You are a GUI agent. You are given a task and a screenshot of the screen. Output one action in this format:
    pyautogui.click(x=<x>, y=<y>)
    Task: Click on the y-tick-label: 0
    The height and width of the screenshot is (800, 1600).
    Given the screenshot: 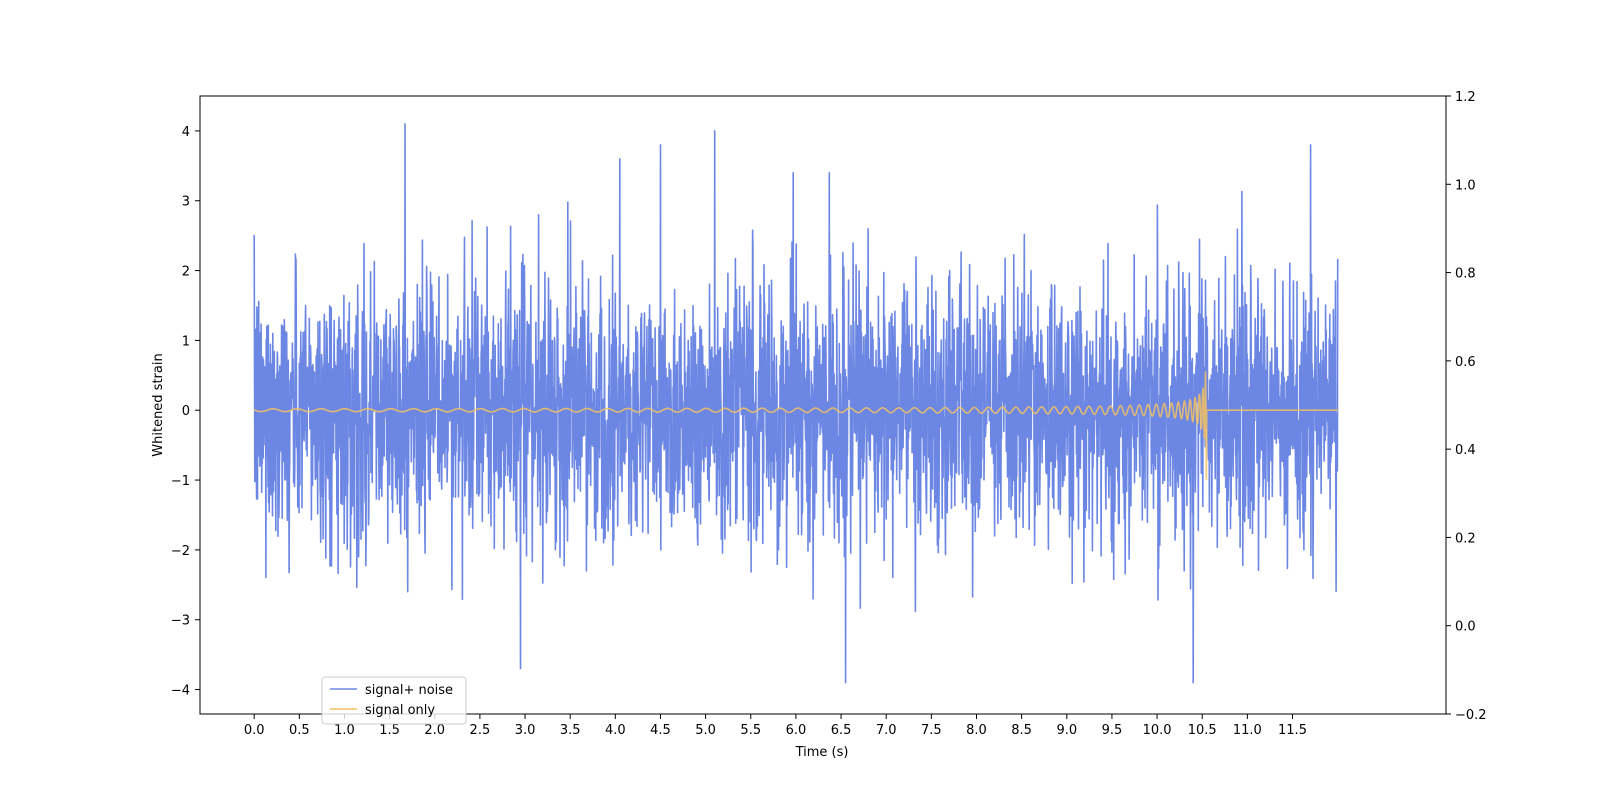 What is the action you would take?
    pyautogui.click(x=186, y=411)
    